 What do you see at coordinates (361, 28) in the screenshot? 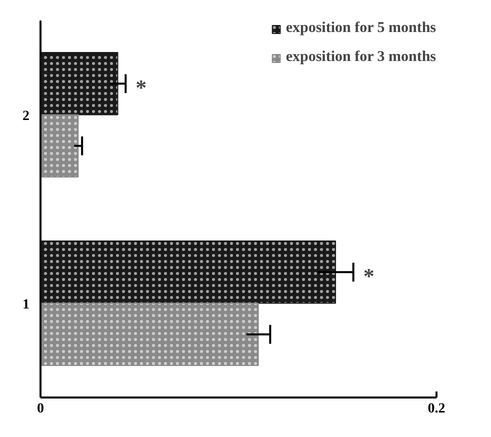
I see `legend-label: exposition for 5 months` at bounding box center [361, 28].